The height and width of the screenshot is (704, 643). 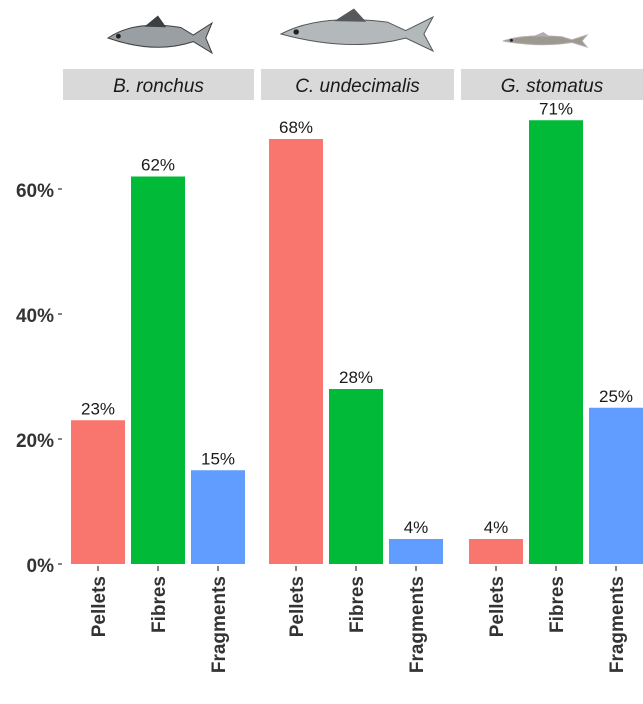 I want to click on facet-title-b-ronchus: B. ronchus, so click(x=158, y=86).